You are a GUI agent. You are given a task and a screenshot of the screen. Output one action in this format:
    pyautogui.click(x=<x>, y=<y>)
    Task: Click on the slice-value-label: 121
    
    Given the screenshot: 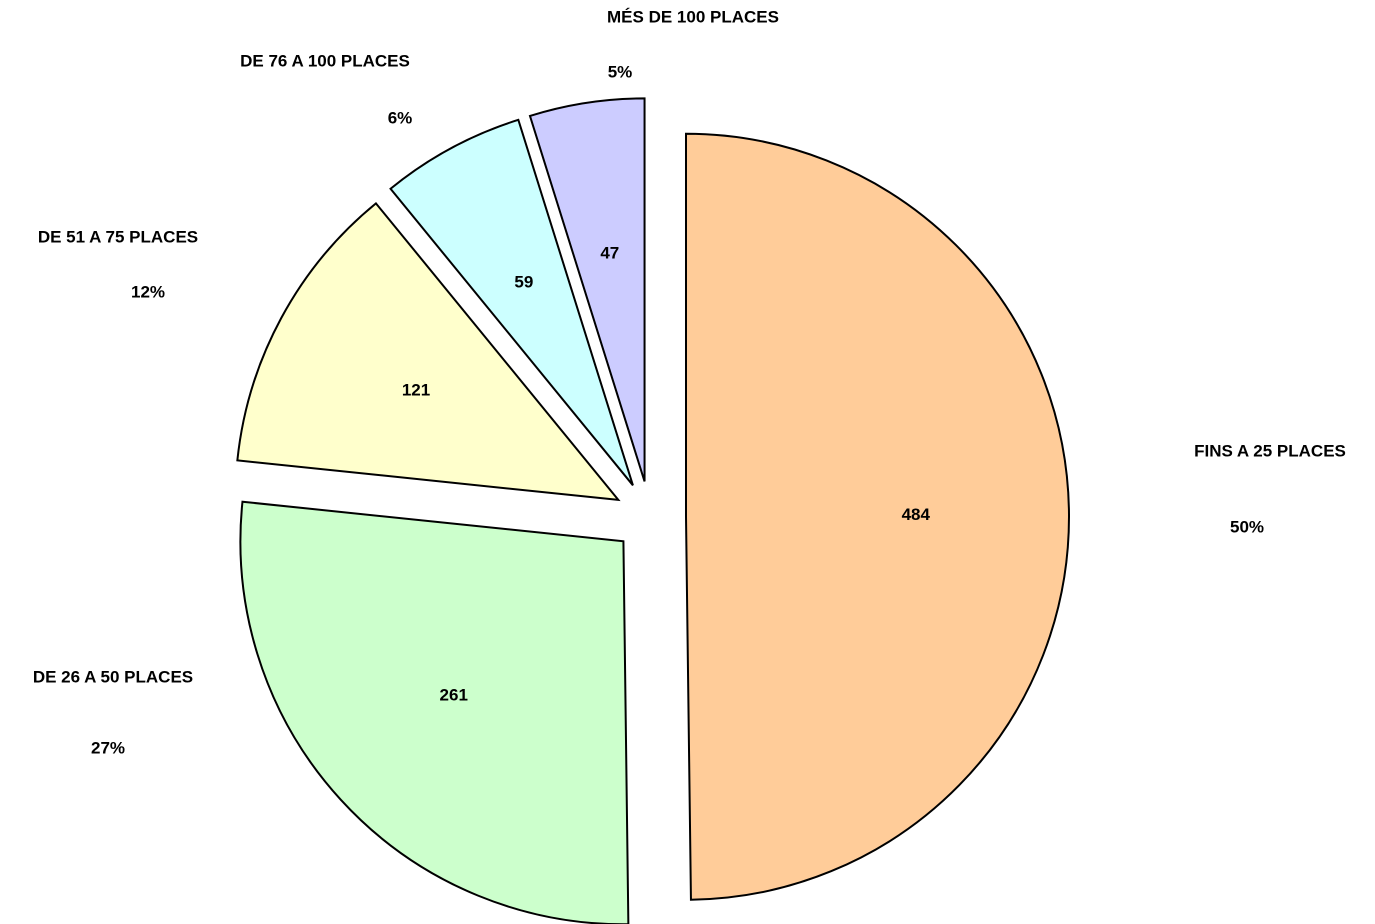 What is the action you would take?
    pyautogui.click(x=416, y=389)
    